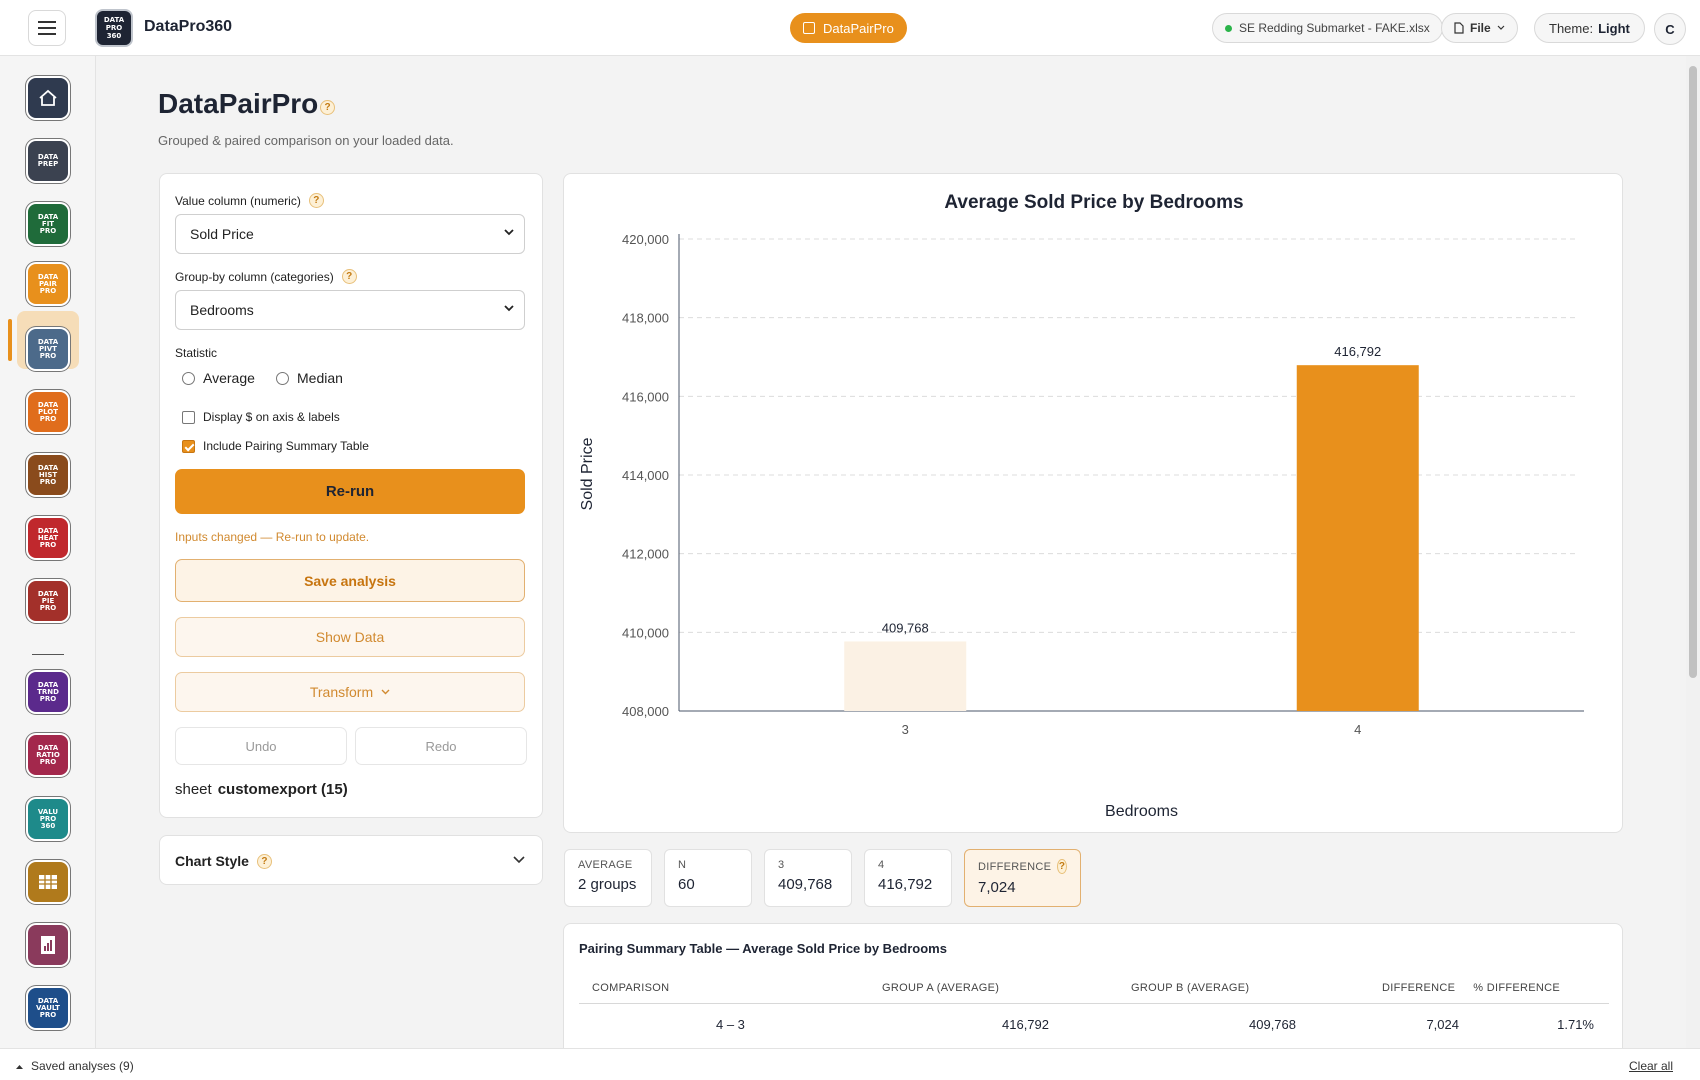 The height and width of the screenshot is (1080, 1700). I want to click on y-tick-label: 416,000, so click(645, 396).